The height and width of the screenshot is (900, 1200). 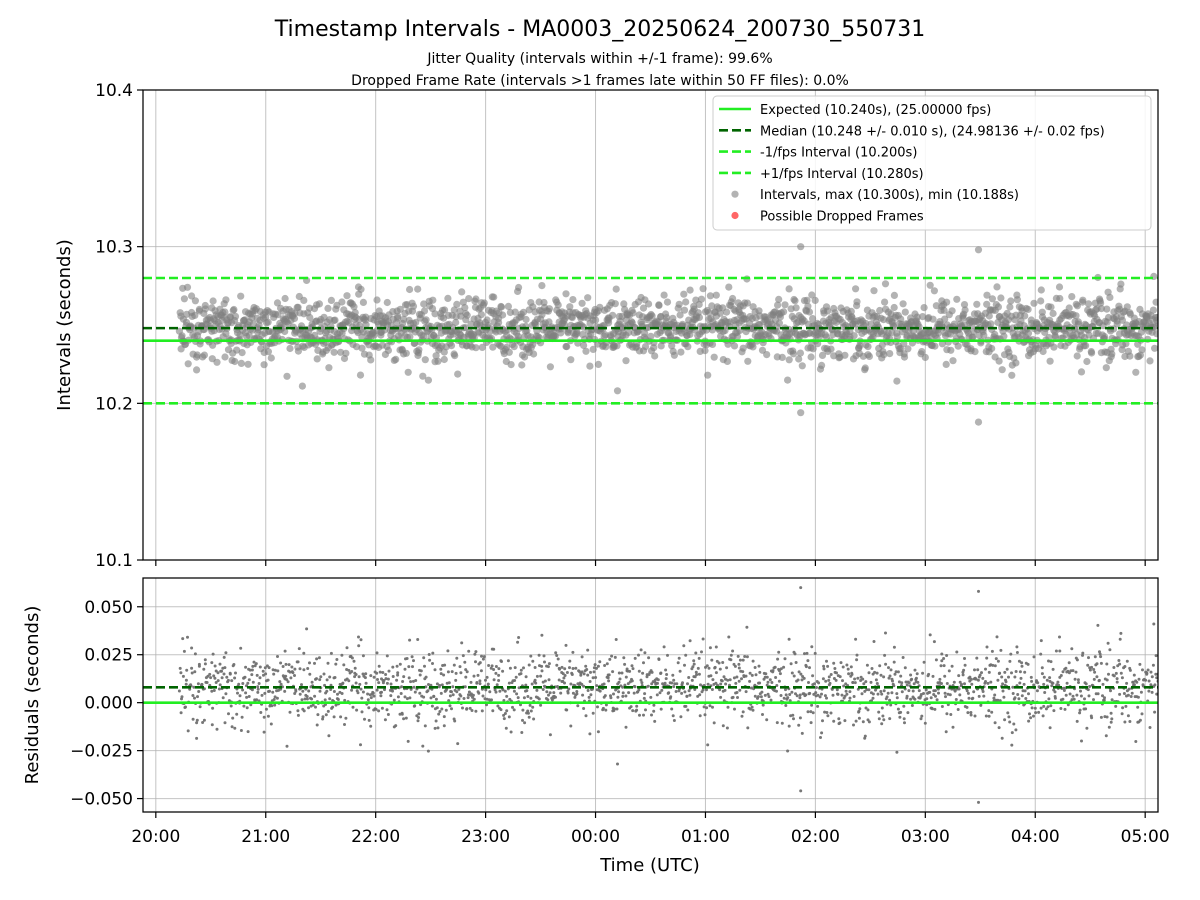 I want to click on residuals-y-axis-label: Residuals (seconds), so click(x=32, y=695).